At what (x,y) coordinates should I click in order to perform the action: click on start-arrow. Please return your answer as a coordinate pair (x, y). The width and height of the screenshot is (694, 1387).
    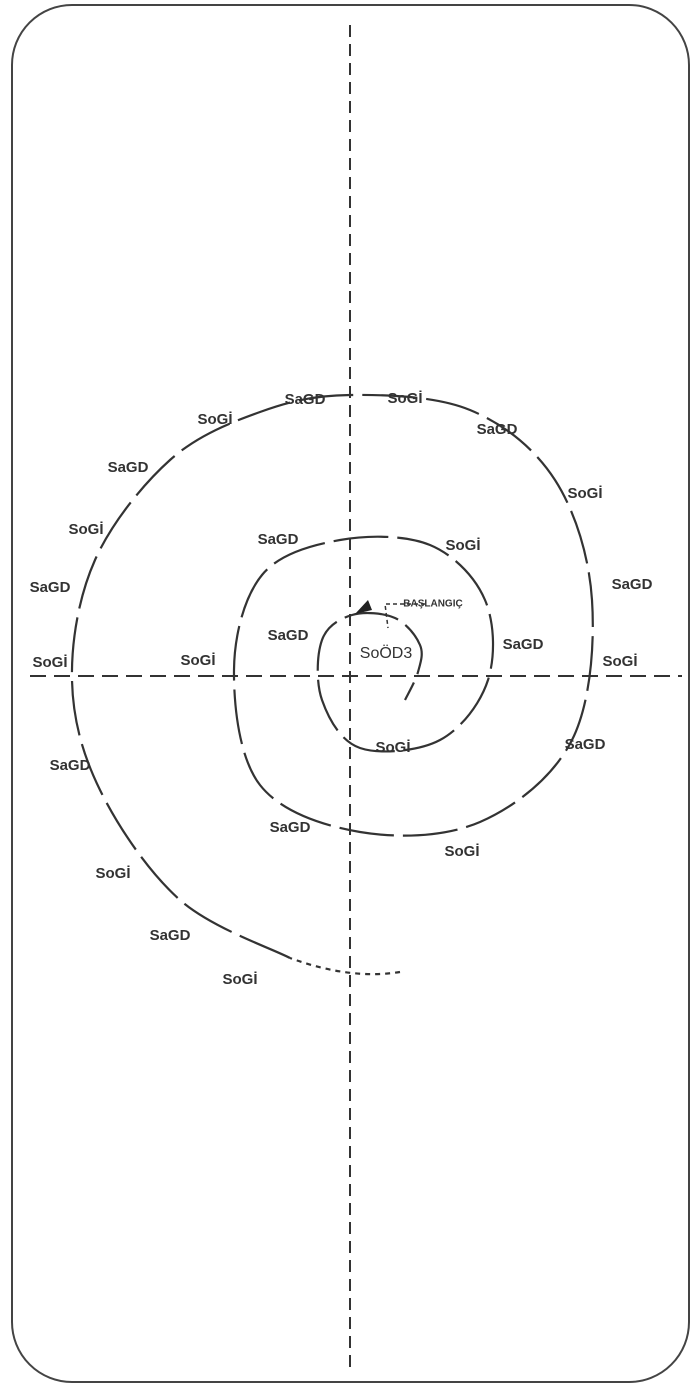
    Looking at the image, I should click on (363, 607).